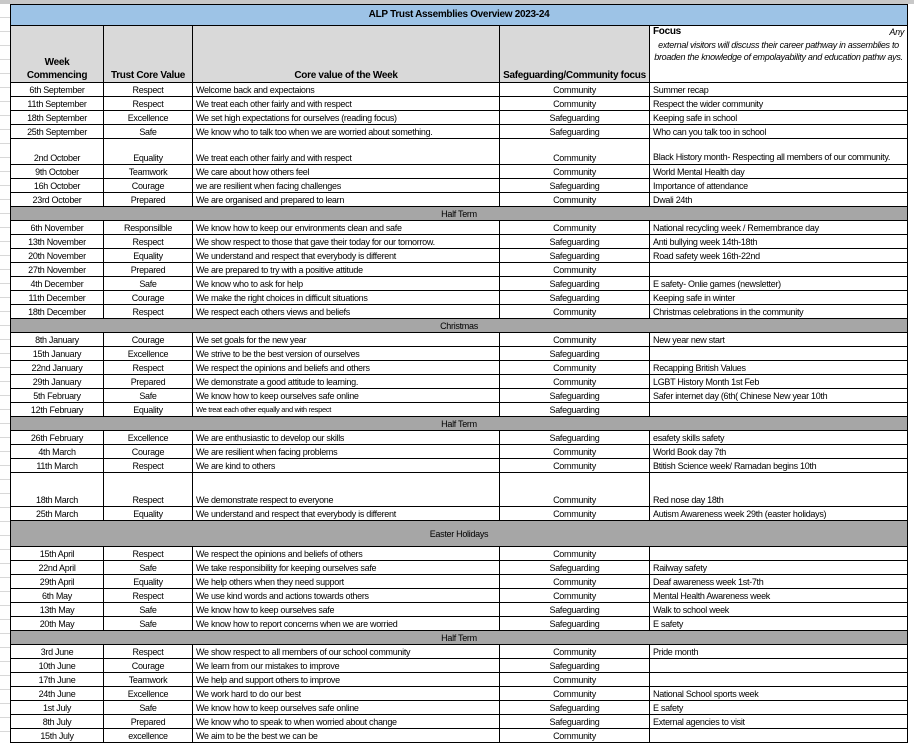 This screenshot has width=914, height=745. Describe the element at coordinates (148, 54) in the screenshot. I see `header-trust-core-value: Trust Core Value` at that location.